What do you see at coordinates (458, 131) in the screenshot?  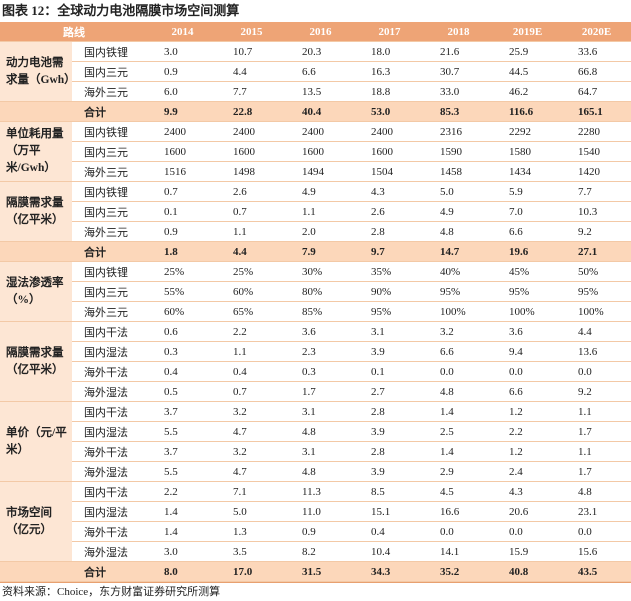 I see `cell-value: 2316` at bounding box center [458, 131].